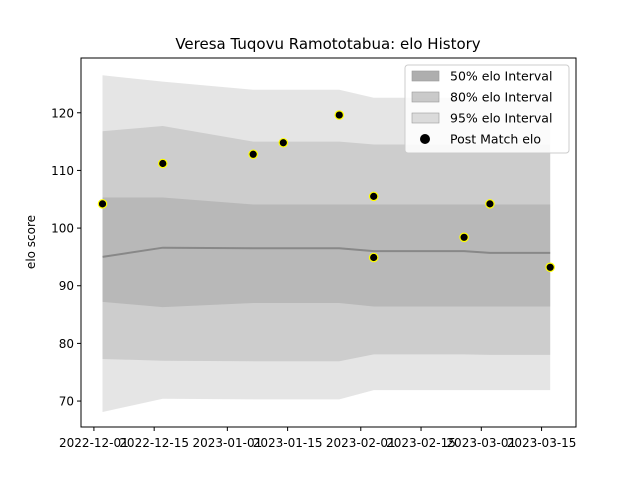 This screenshot has width=640, height=480. Describe the element at coordinates (154, 443) in the screenshot. I see `x-tick-label: 2022-12-15` at that location.